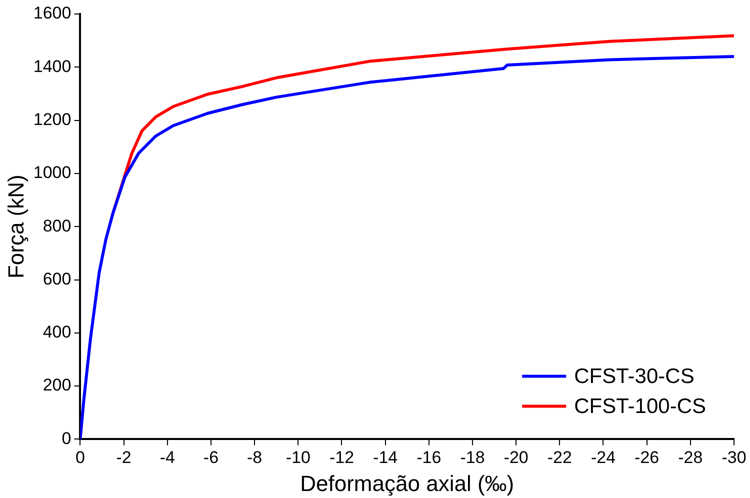 Image resolution: width=750 pixels, height=498 pixels. I want to click on legend-label: CFST-30-CS, so click(634, 376).